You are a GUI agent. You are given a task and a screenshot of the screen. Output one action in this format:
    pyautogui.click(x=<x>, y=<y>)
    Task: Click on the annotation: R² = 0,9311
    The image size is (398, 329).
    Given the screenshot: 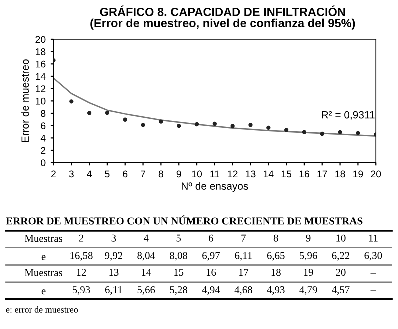 What is the action you would take?
    pyautogui.click(x=348, y=115)
    